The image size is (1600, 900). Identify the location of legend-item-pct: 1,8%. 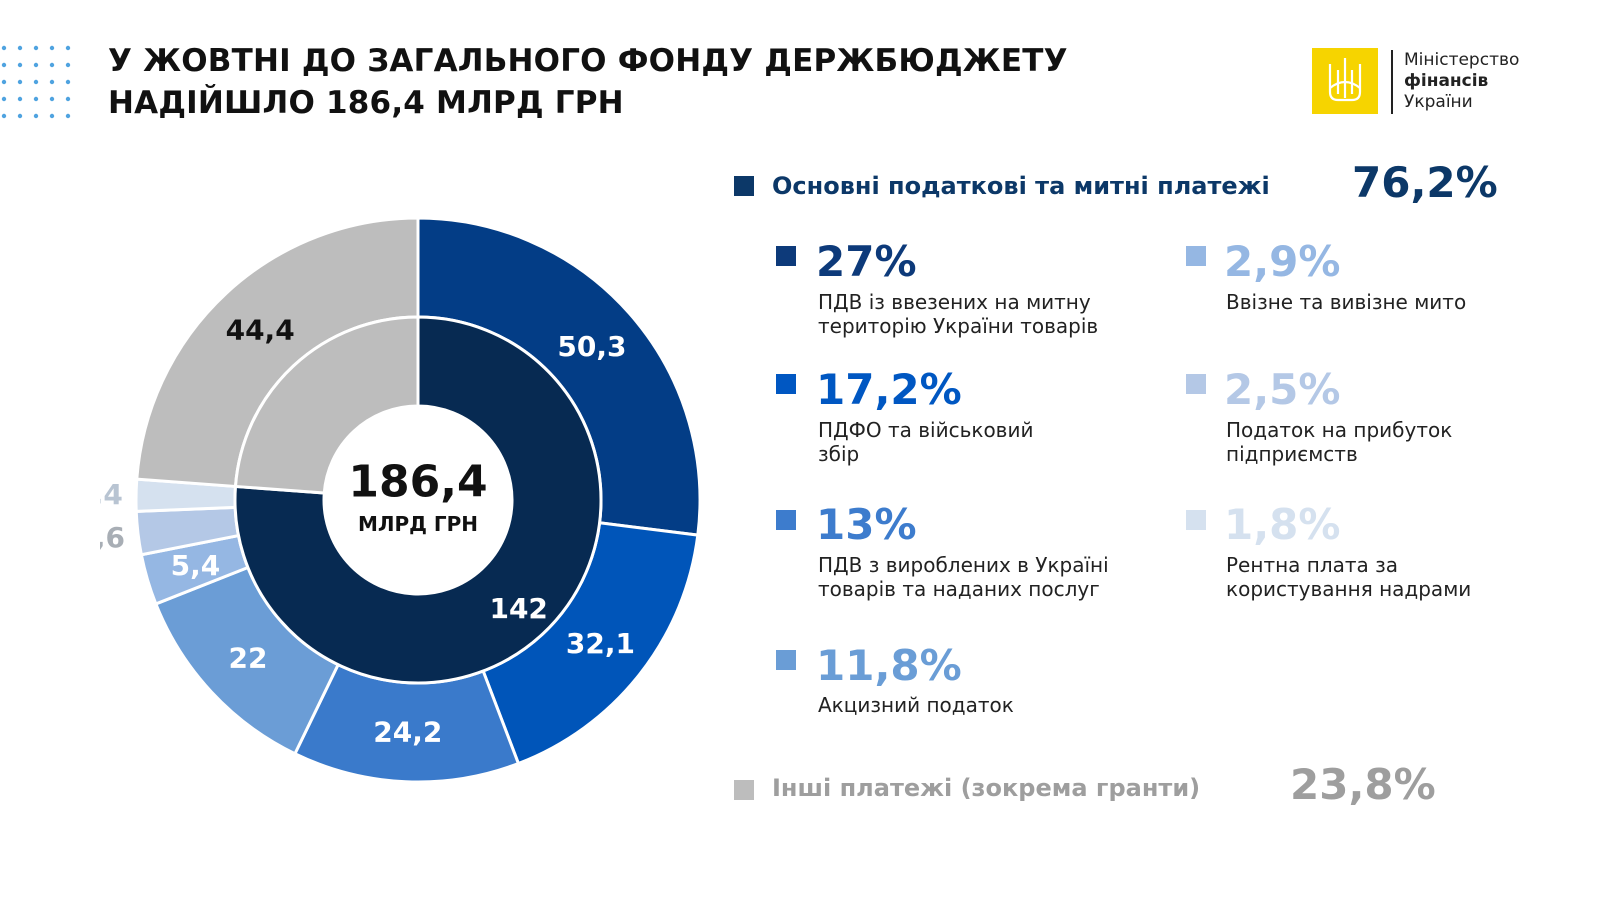
(1282, 524).